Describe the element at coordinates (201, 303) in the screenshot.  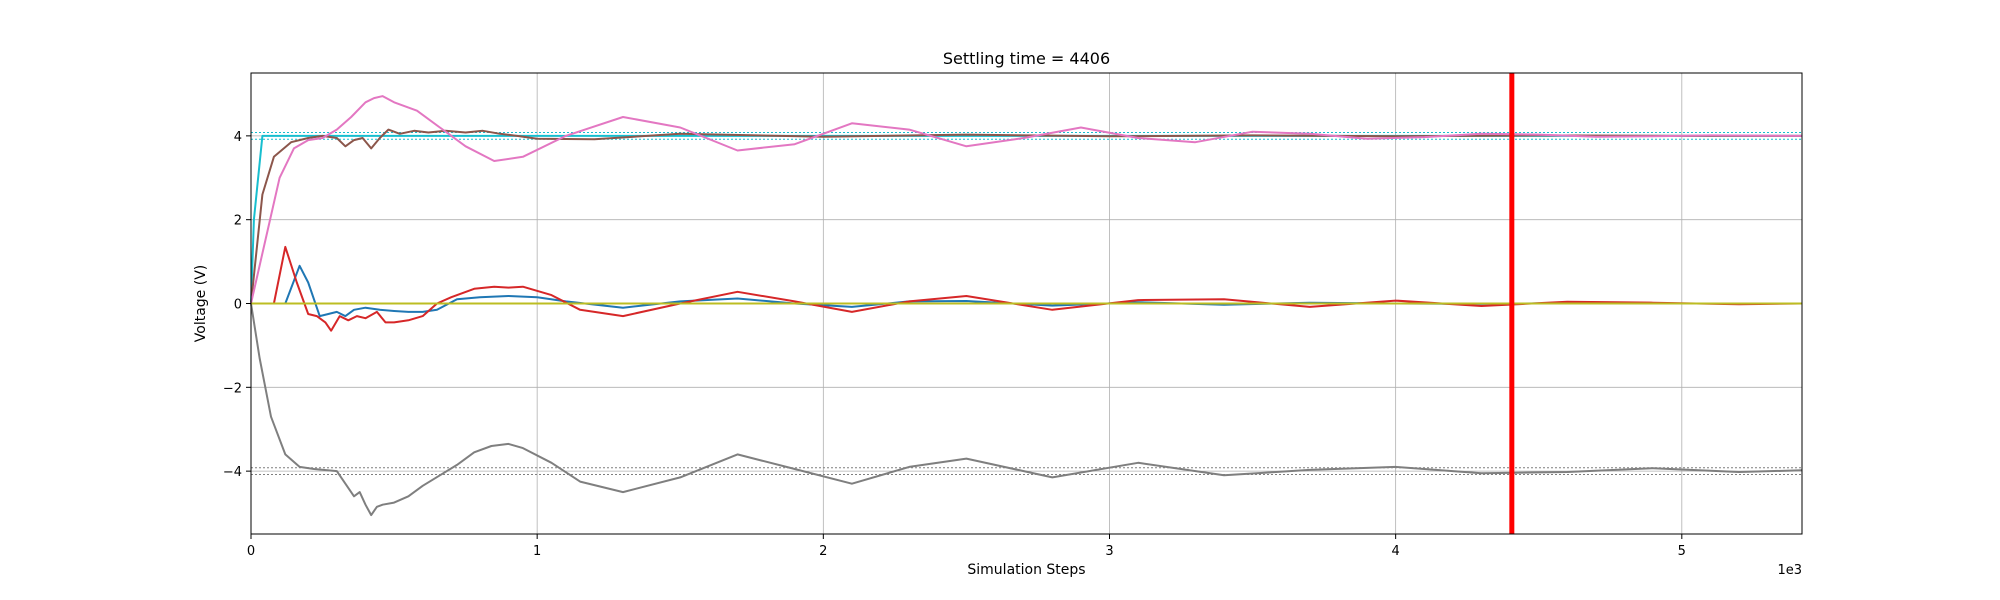
I see `y-axis-label: Voltage (V)` at that location.